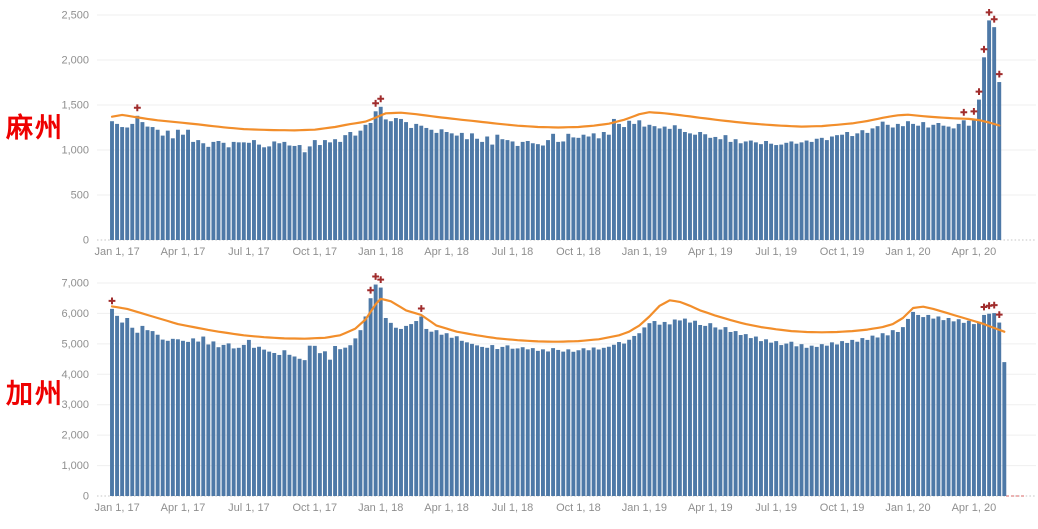  I want to click on california-label: 加州, so click(35, 394).